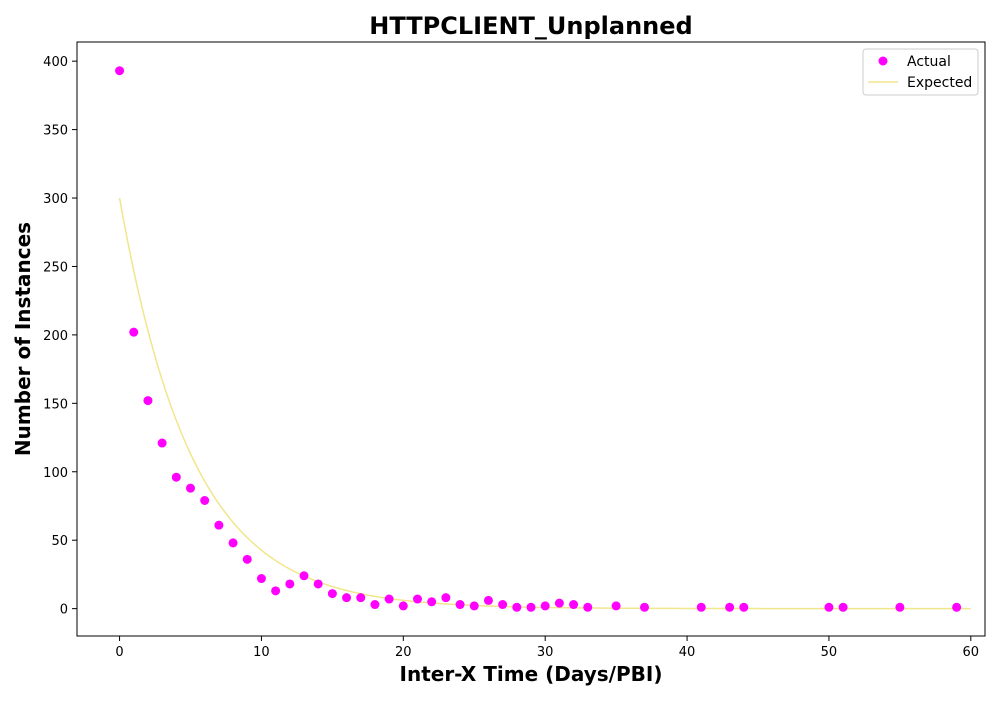 This screenshot has height=704, width=1000. Describe the element at coordinates (55, 131) in the screenshot. I see `y-tick-label: 350` at that location.